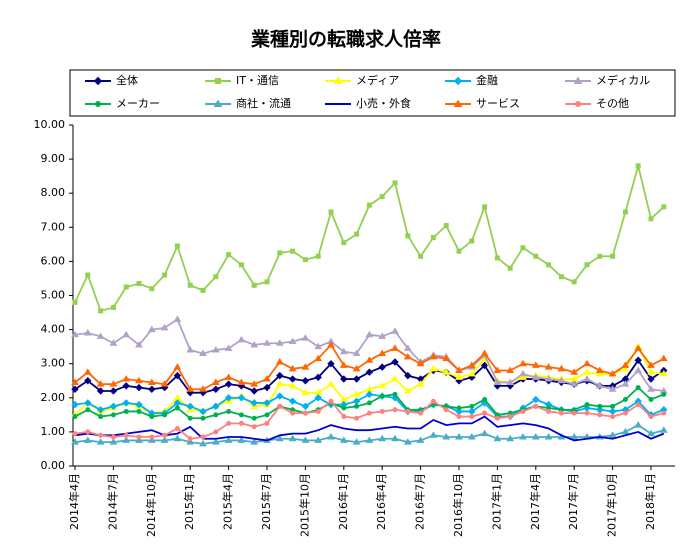  Describe the element at coordinates (53, 397) in the screenshot. I see `y-tick-label: 2.00` at that location.